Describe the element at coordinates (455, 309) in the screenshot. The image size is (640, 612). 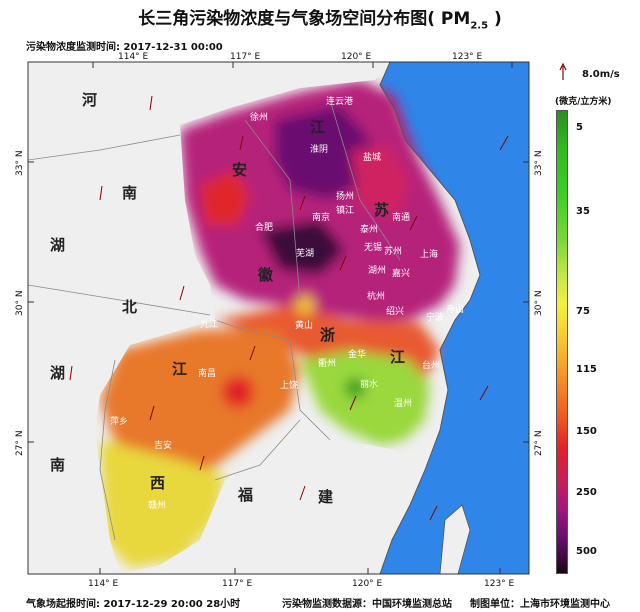
I see `city-label: 舟山` at that location.